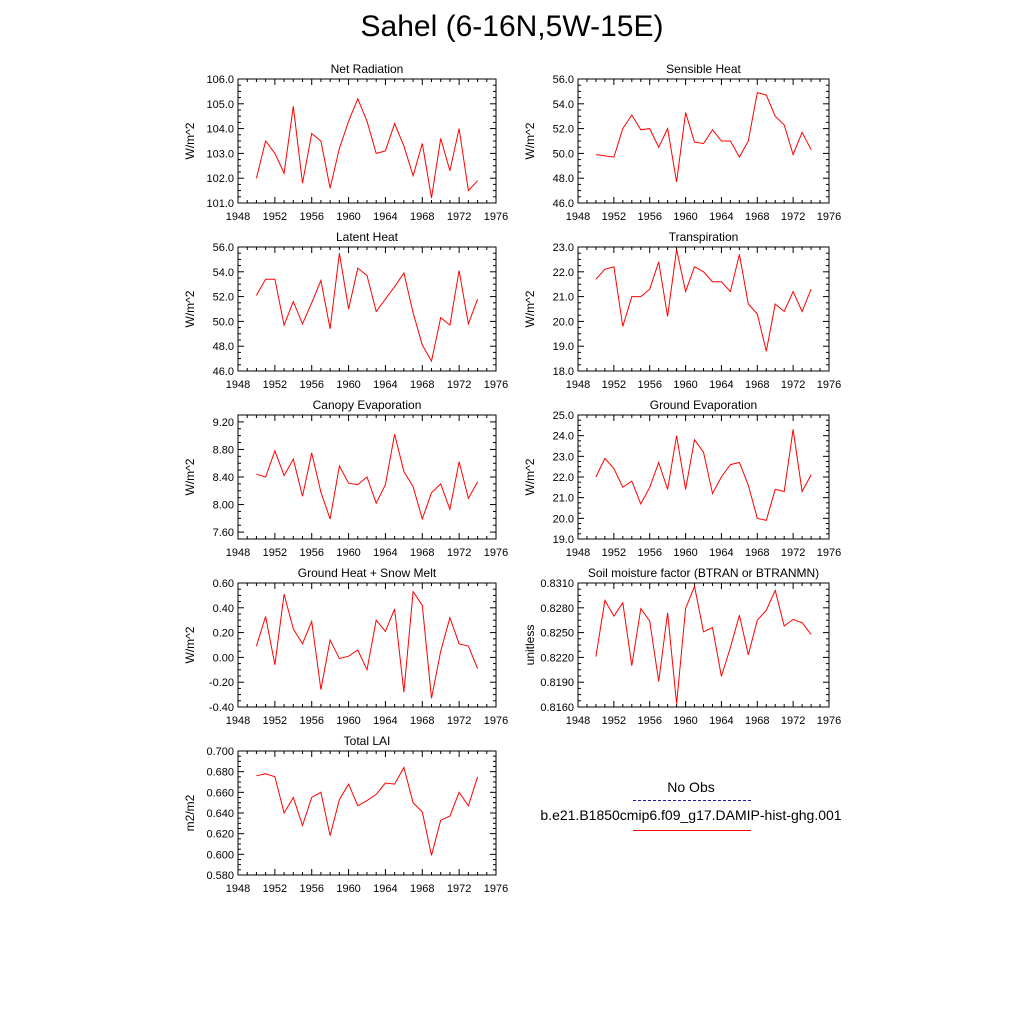 This screenshot has width=1024, height=1024. I want to click on y-tick-label: 9.20, so click(223, 423).